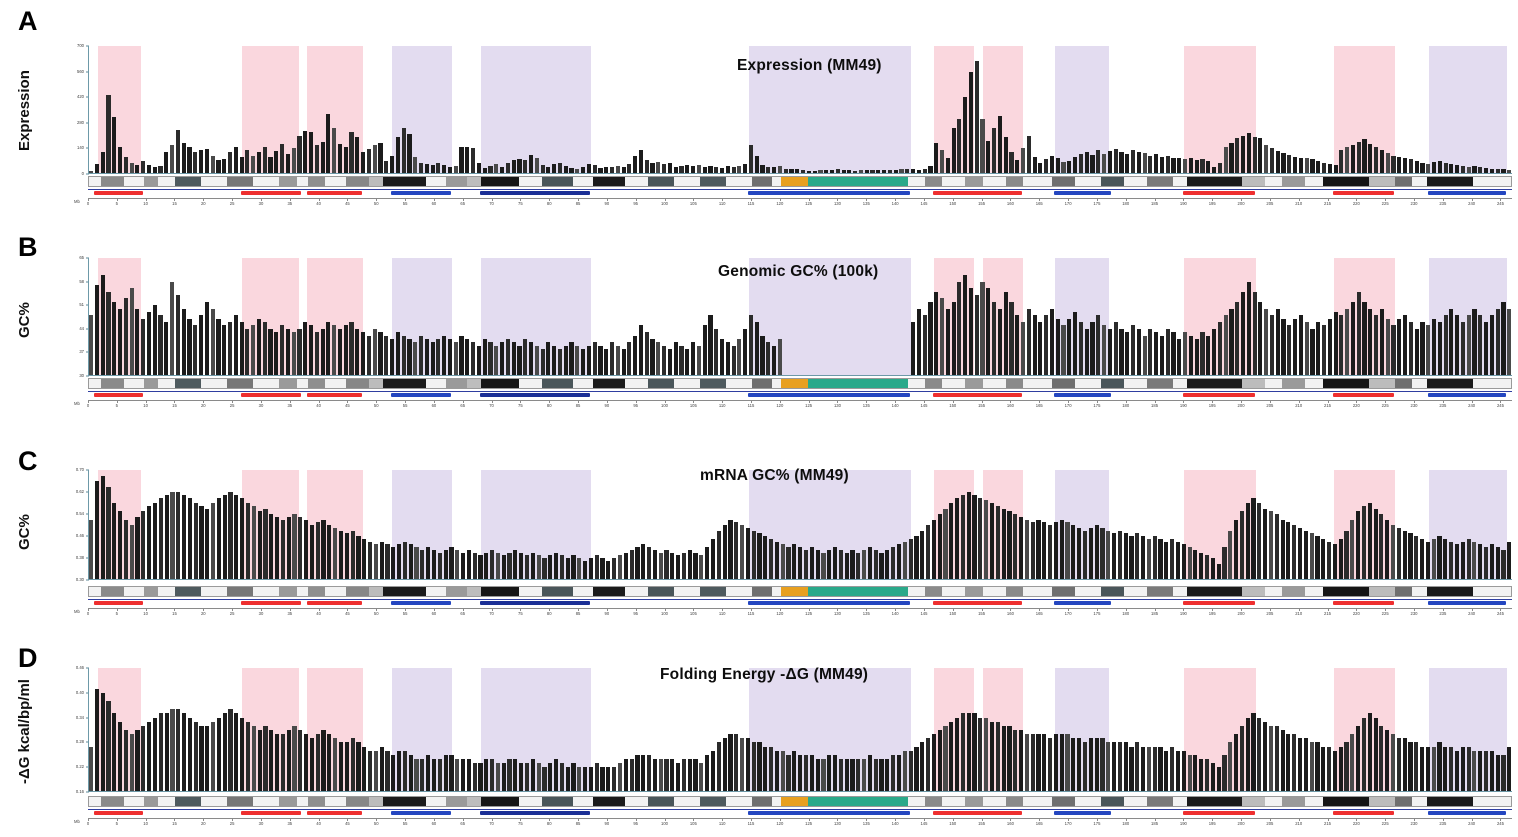 This screenshot has height=837, width=1518. I want to click on highlight-band-purple, so click(536, 110).